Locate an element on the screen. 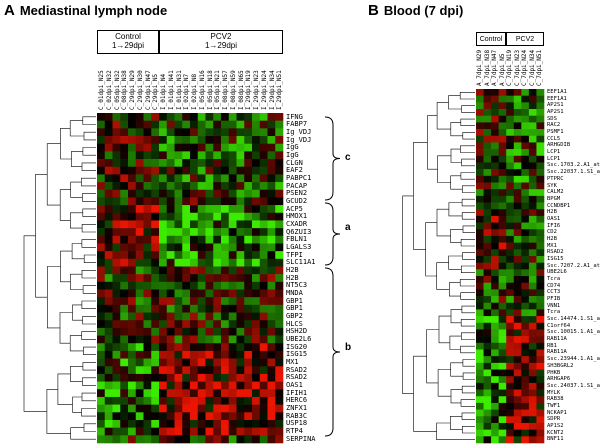 This screenshot has height=447, width=600. panel-b-gene-label: VNN1 is located at coordinates (554, 305).